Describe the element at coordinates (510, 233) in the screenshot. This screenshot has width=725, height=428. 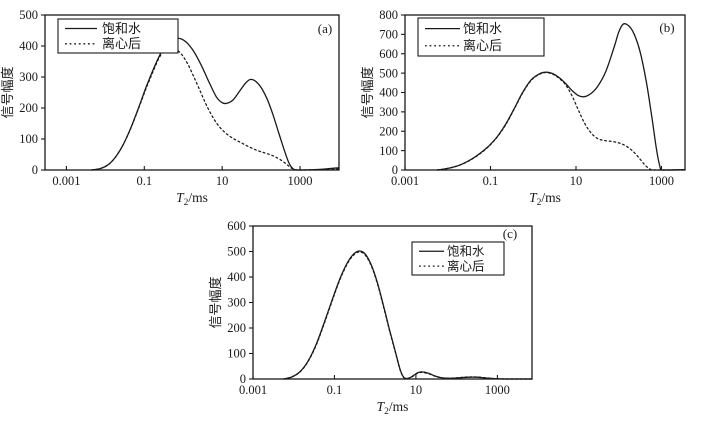
I see `panel-label: (c)` at that location.